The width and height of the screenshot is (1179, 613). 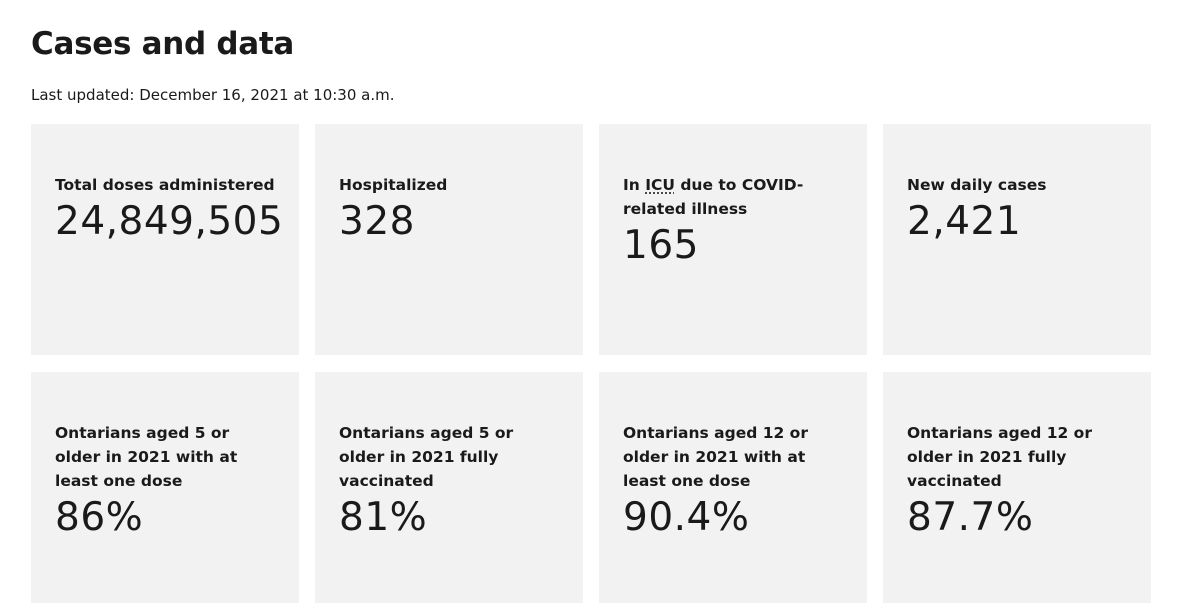 I want to click on page-title: Cases and data, so click(x=163, y=44).